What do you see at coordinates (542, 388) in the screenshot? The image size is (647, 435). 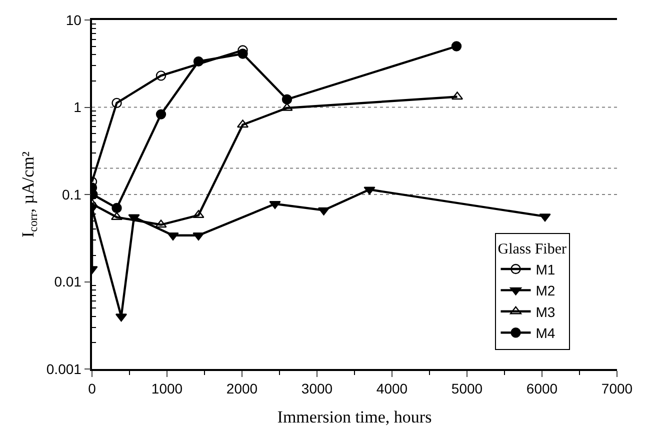 I see `x-tick-label: 6000` at bounding box center [542, 388].